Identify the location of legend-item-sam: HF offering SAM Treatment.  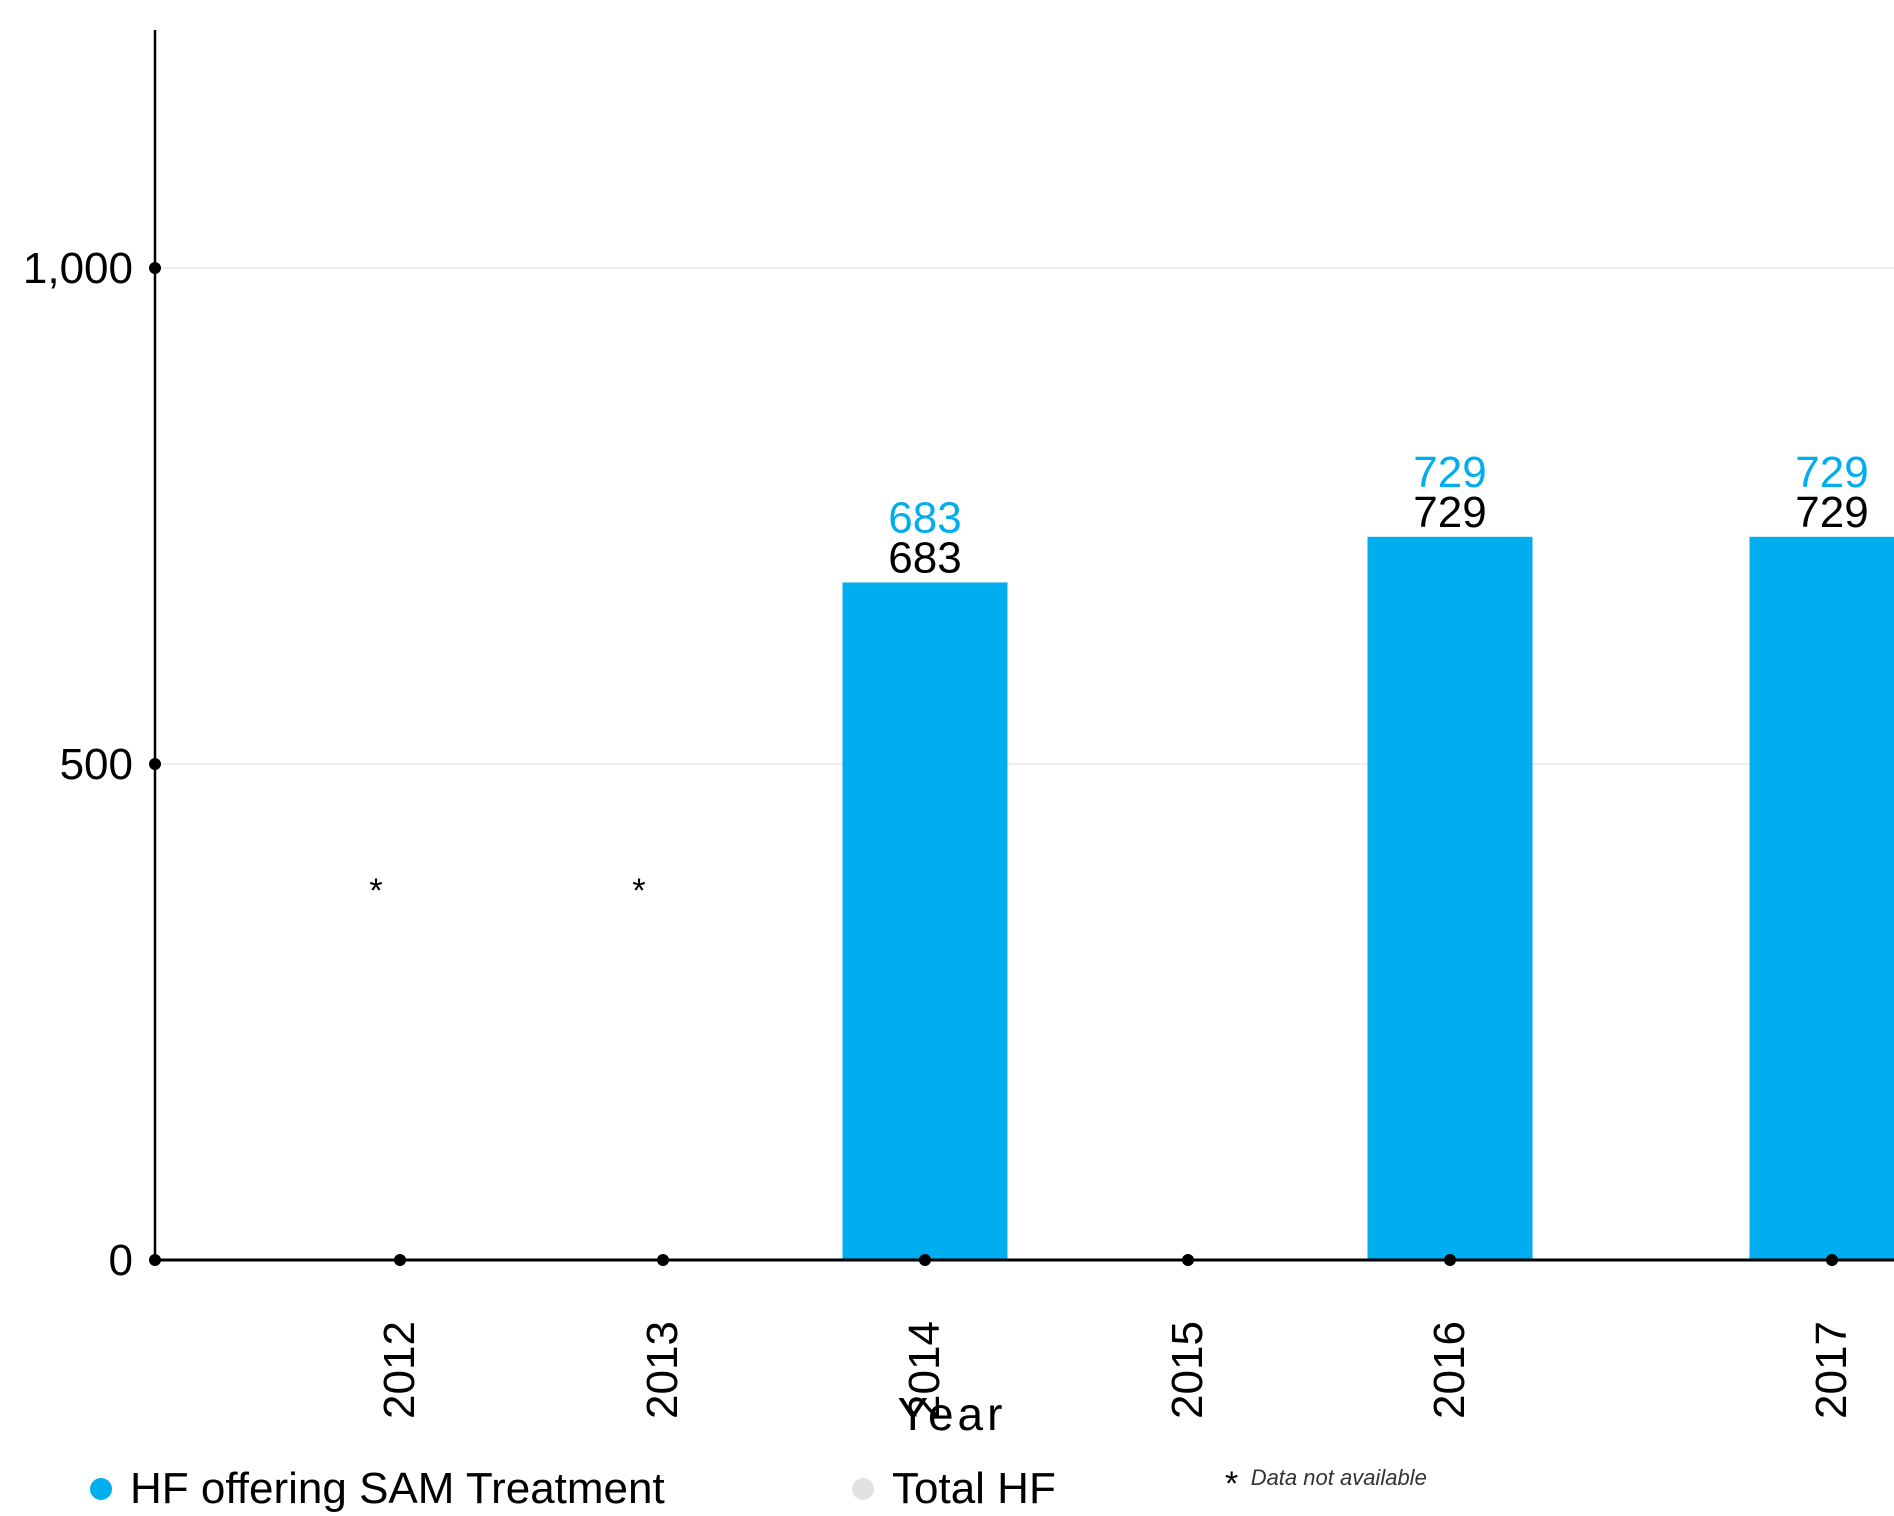
(377, 1489).